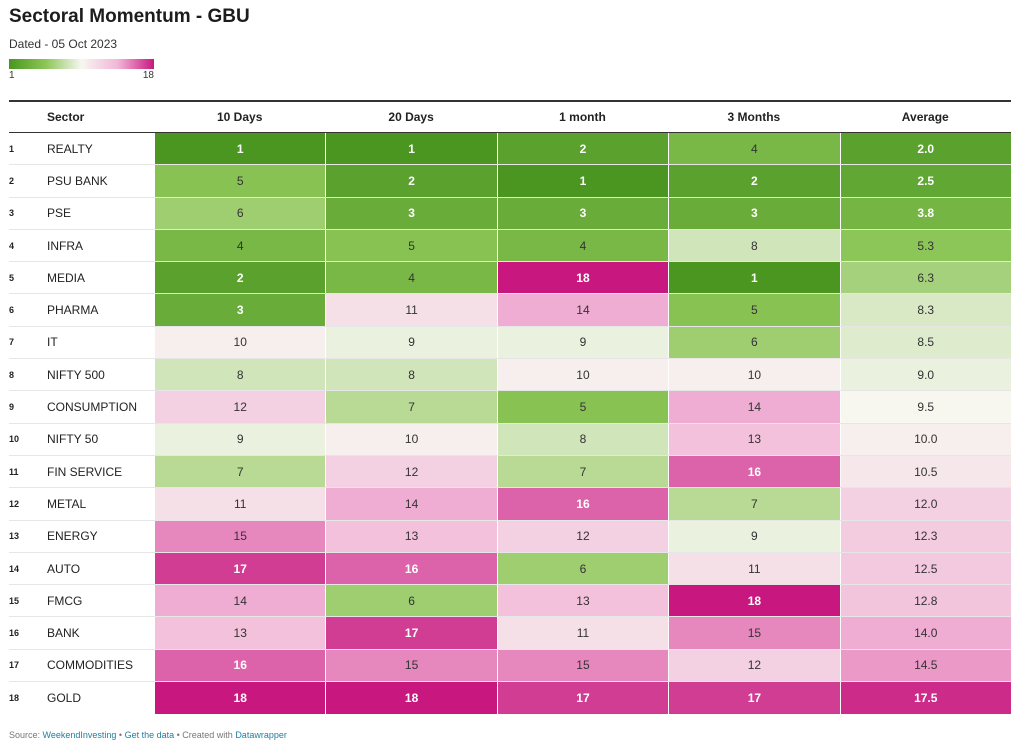 This screenshot has width=1024, height=749. Describe the element at coordinates (925, 601) in the screenshot. I see `heat-cell: 12.8` at that location.